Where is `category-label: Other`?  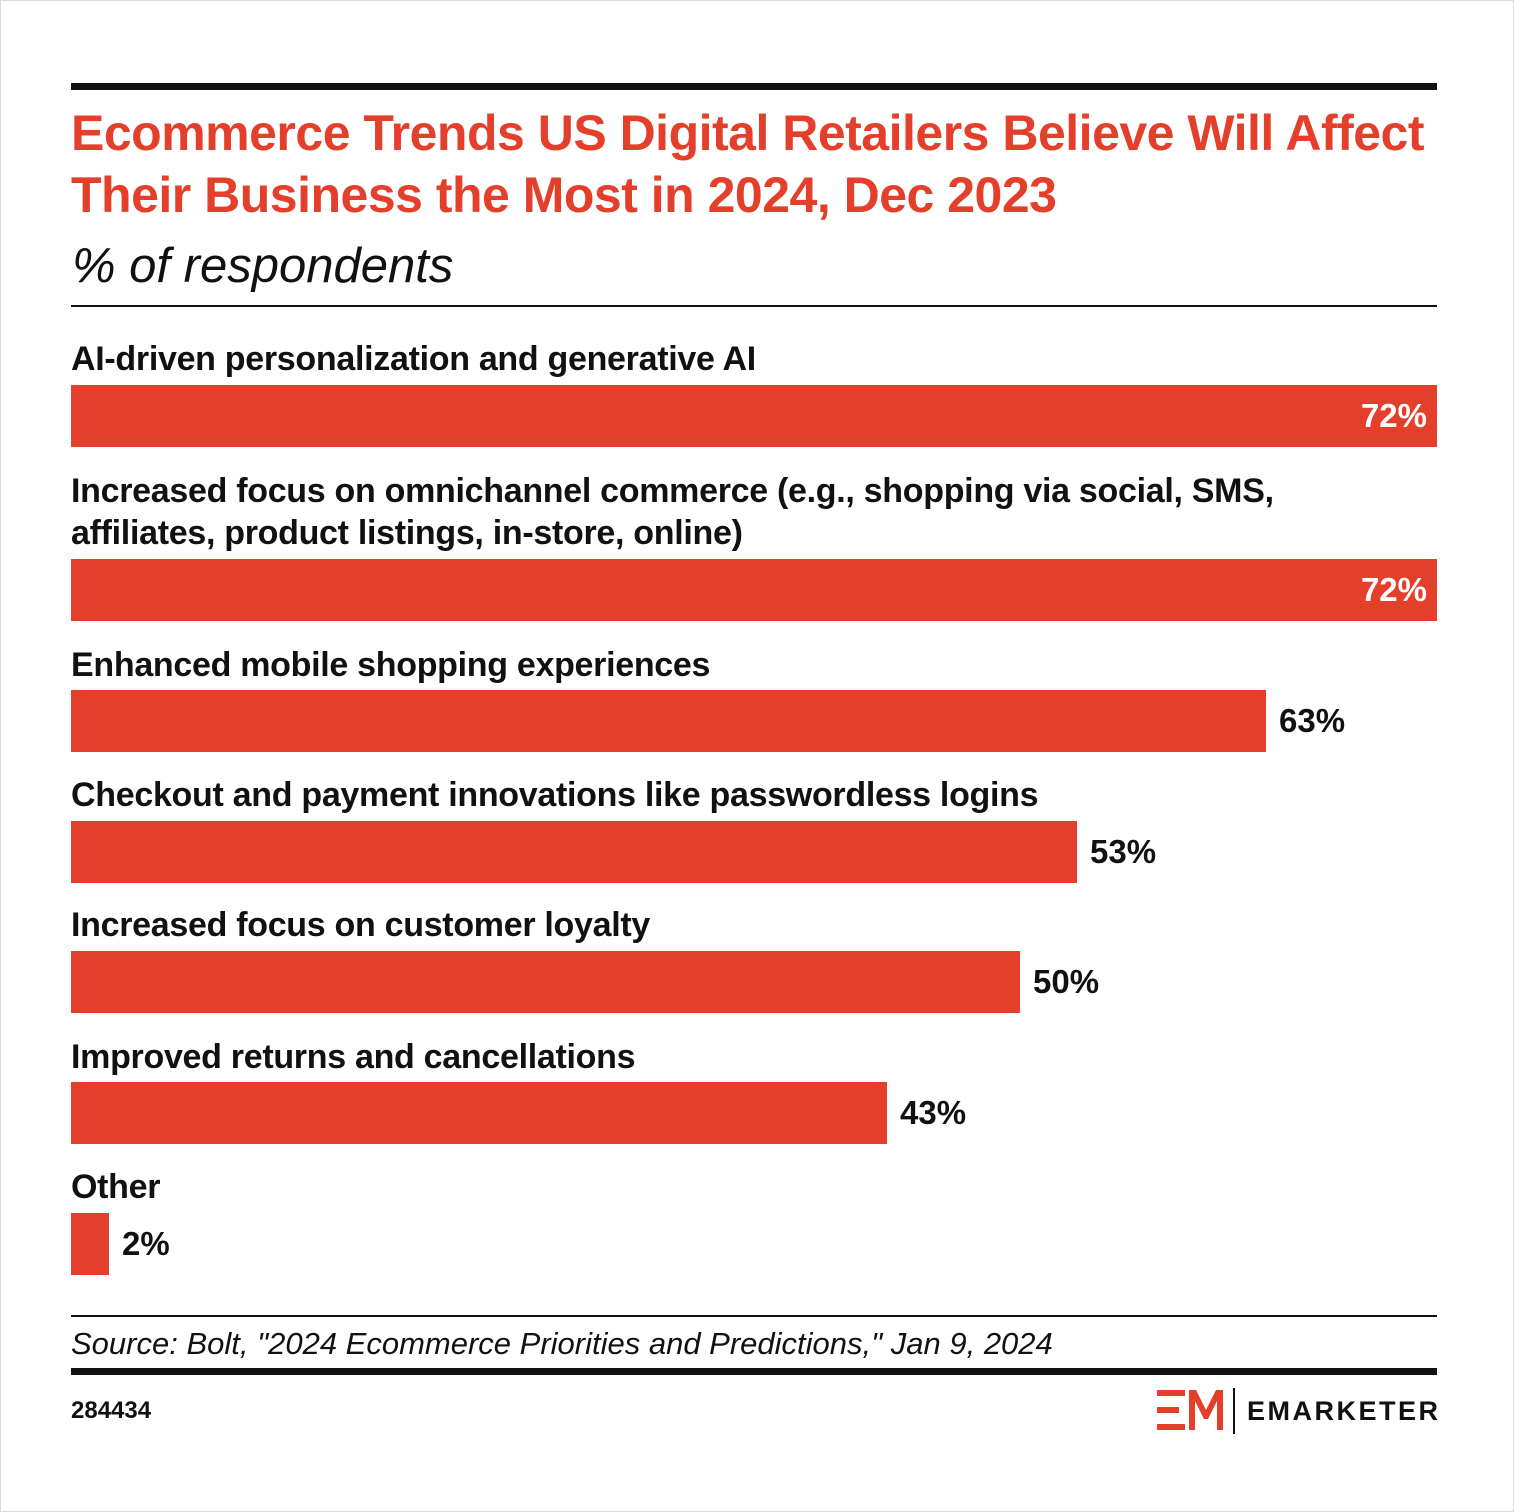
category-label: Other is located at coordinates (116, 1187).